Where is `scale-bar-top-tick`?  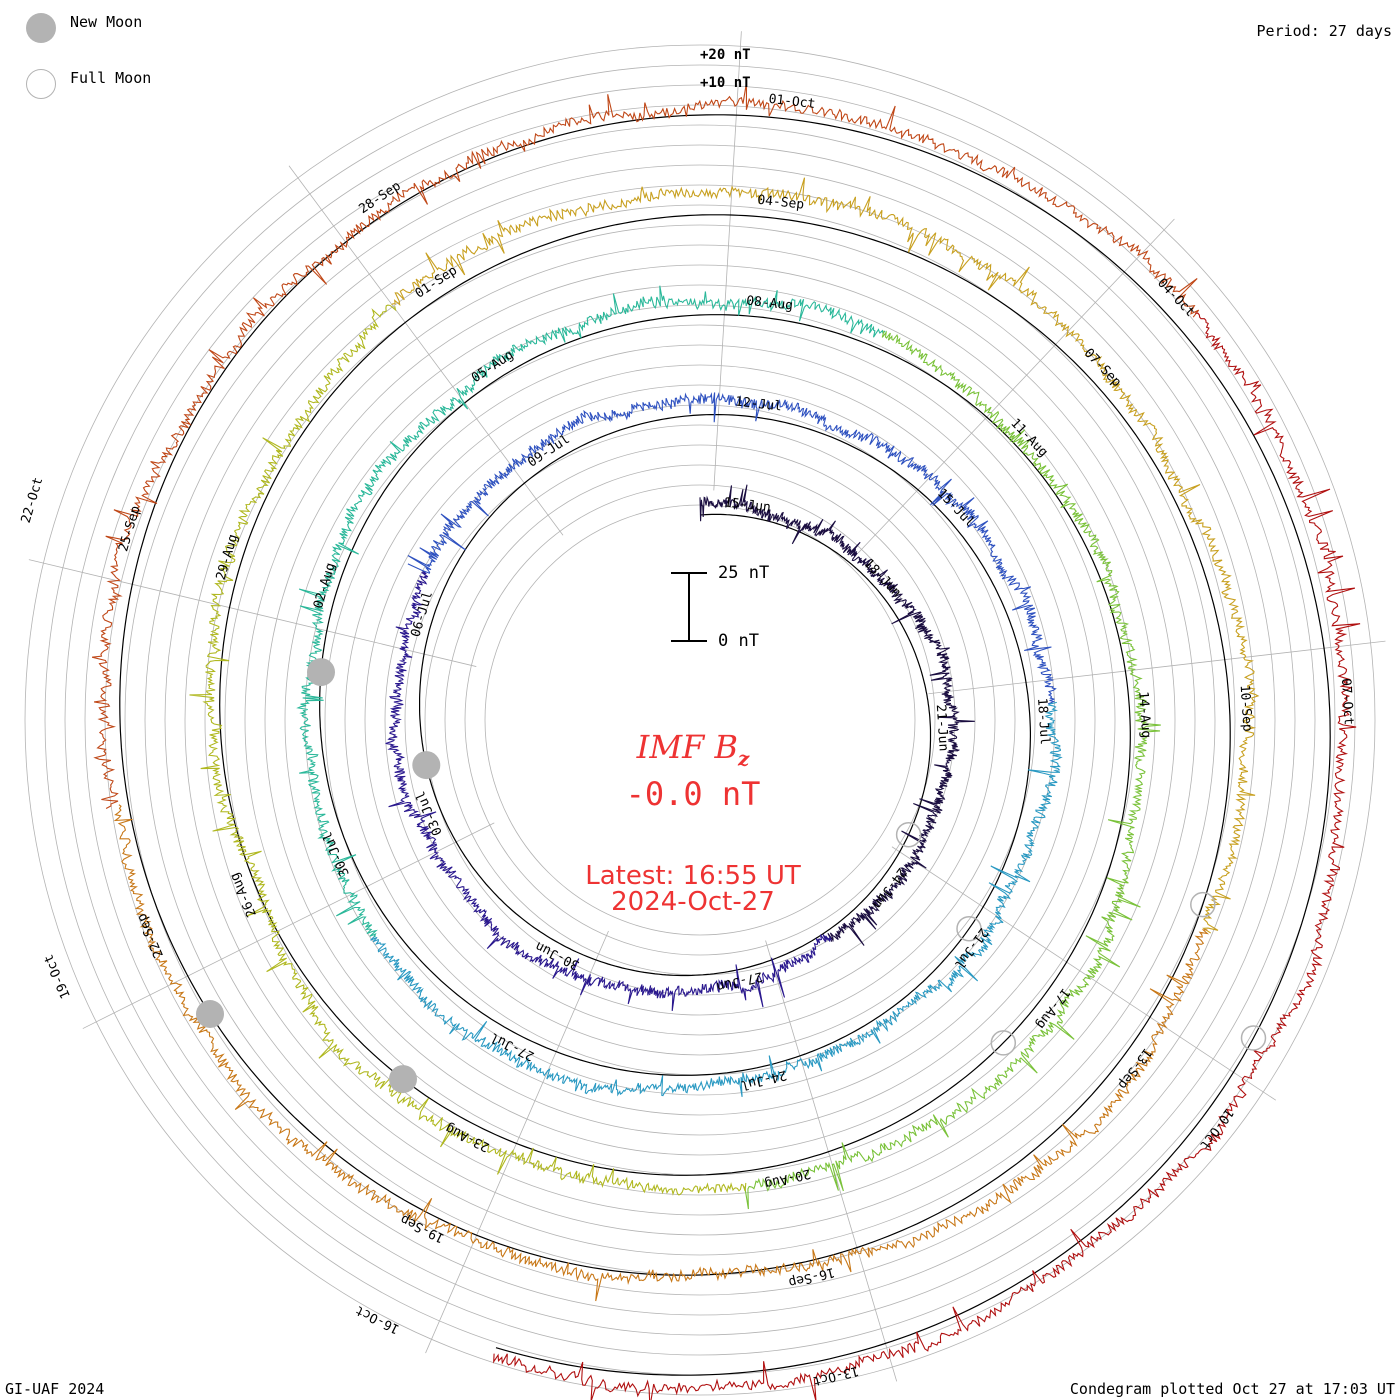
scale-bar-top-tick is located at coordinates (689, 573).